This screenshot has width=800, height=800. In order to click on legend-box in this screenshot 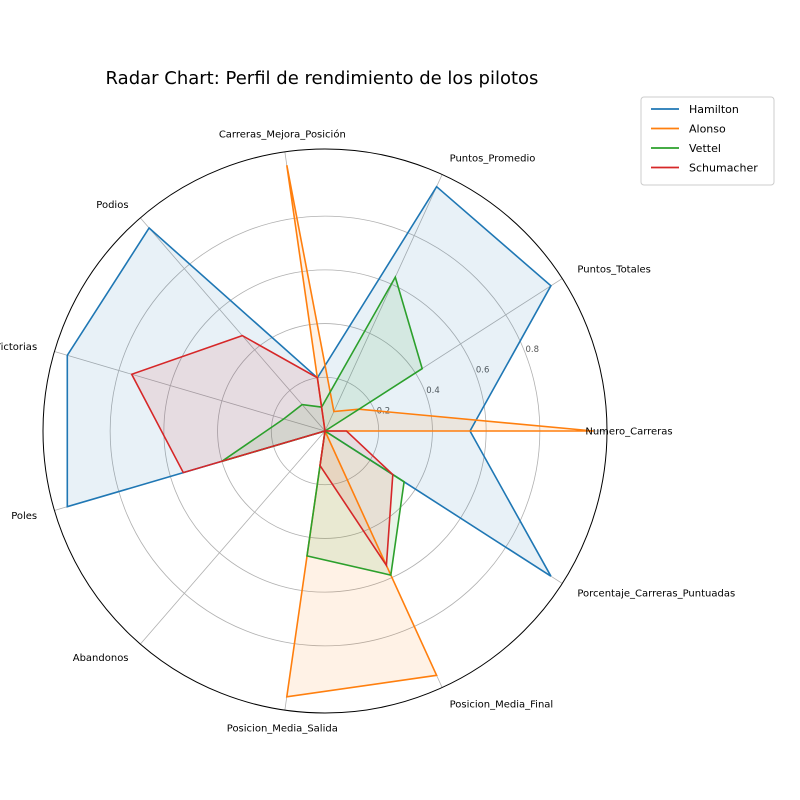, I will do `click(707, 141)`.